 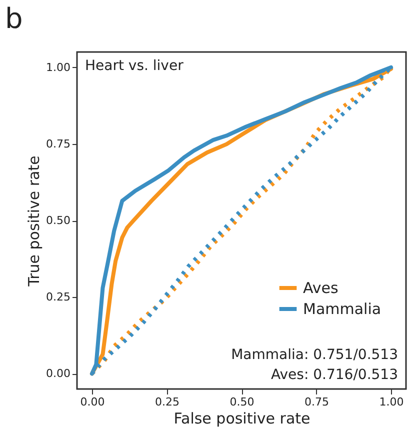 What do you see at coordinates (34, 222) in the screenshot?
I see `y-axis-title: True positive rate` at bounding box center [34, 222].